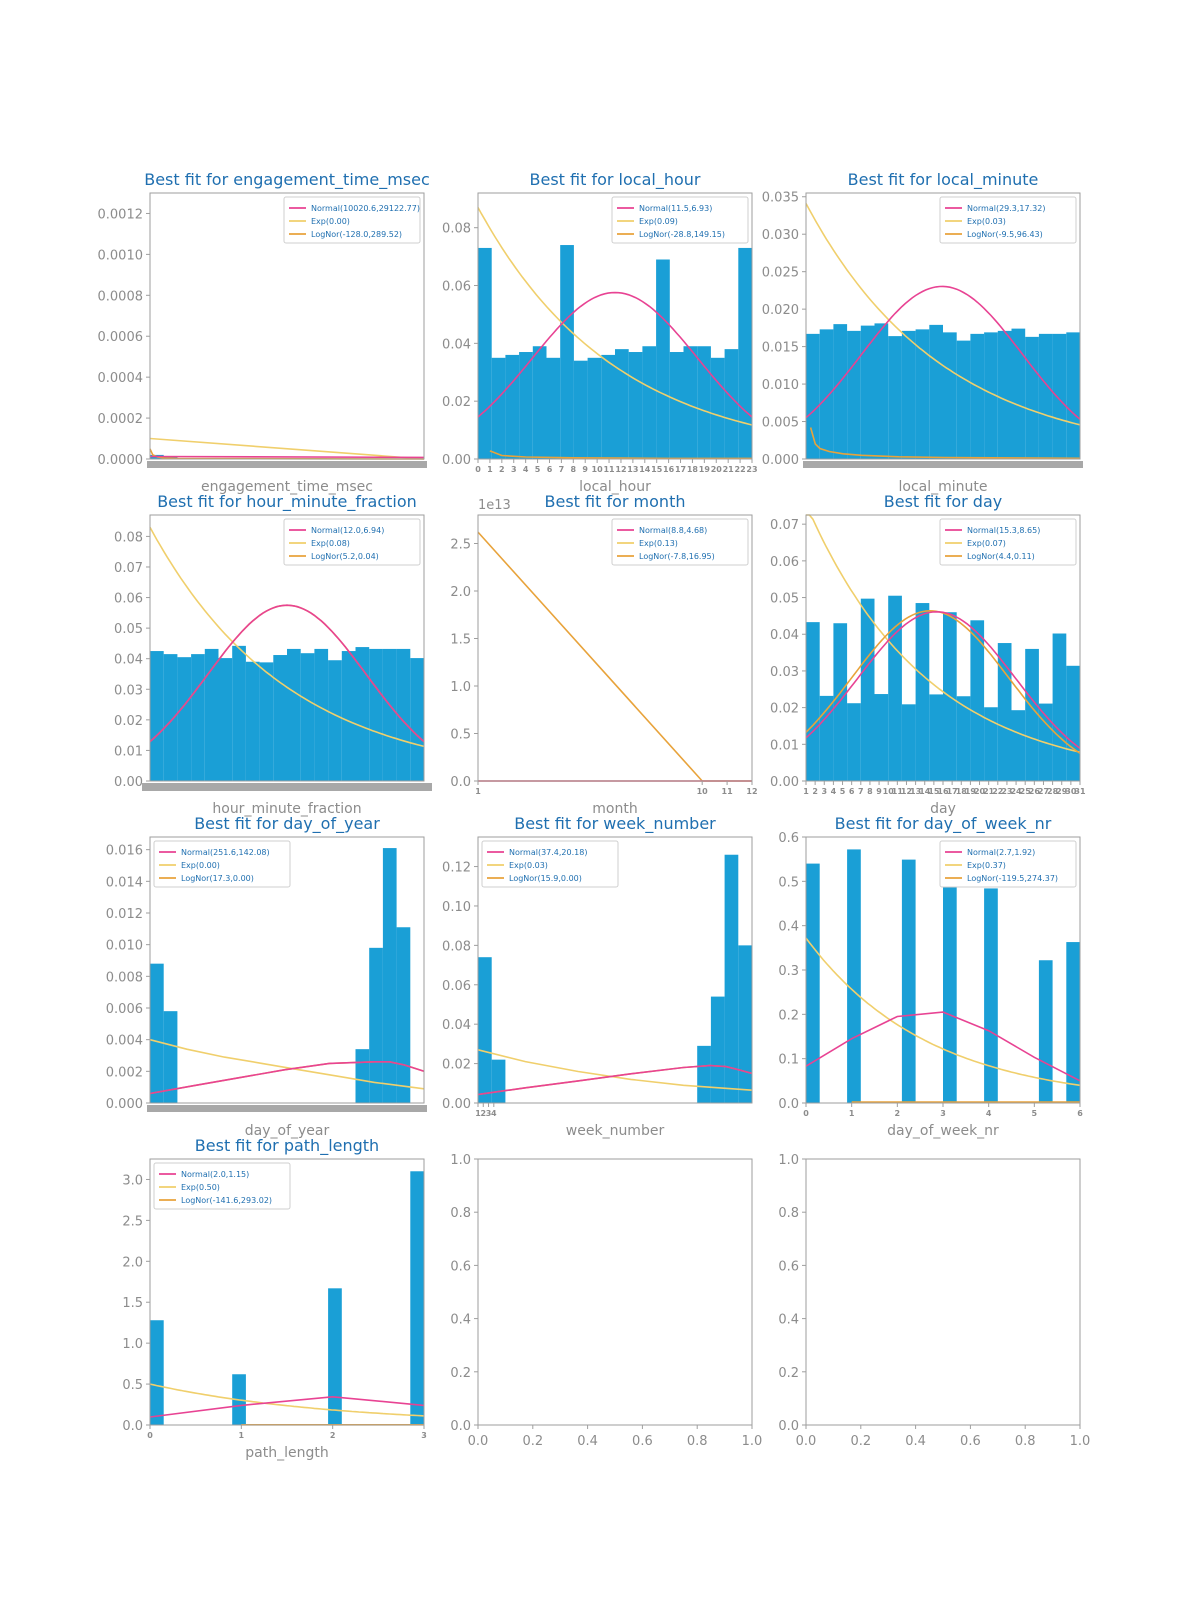 This screenshot has width=1200, height=1600. What do you see at coordinates (128, 690) in the screenshot?
I see `y-tick-label: 0.03` at bounding box center [128, 690].